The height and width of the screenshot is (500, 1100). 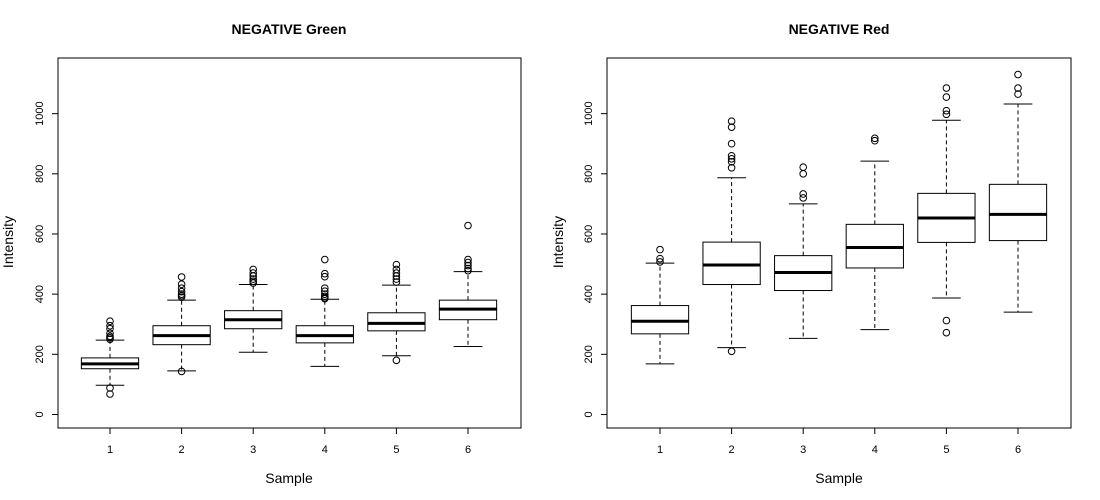 I want to click on green-y-tick-label: 200, so click(x=40, y=354).